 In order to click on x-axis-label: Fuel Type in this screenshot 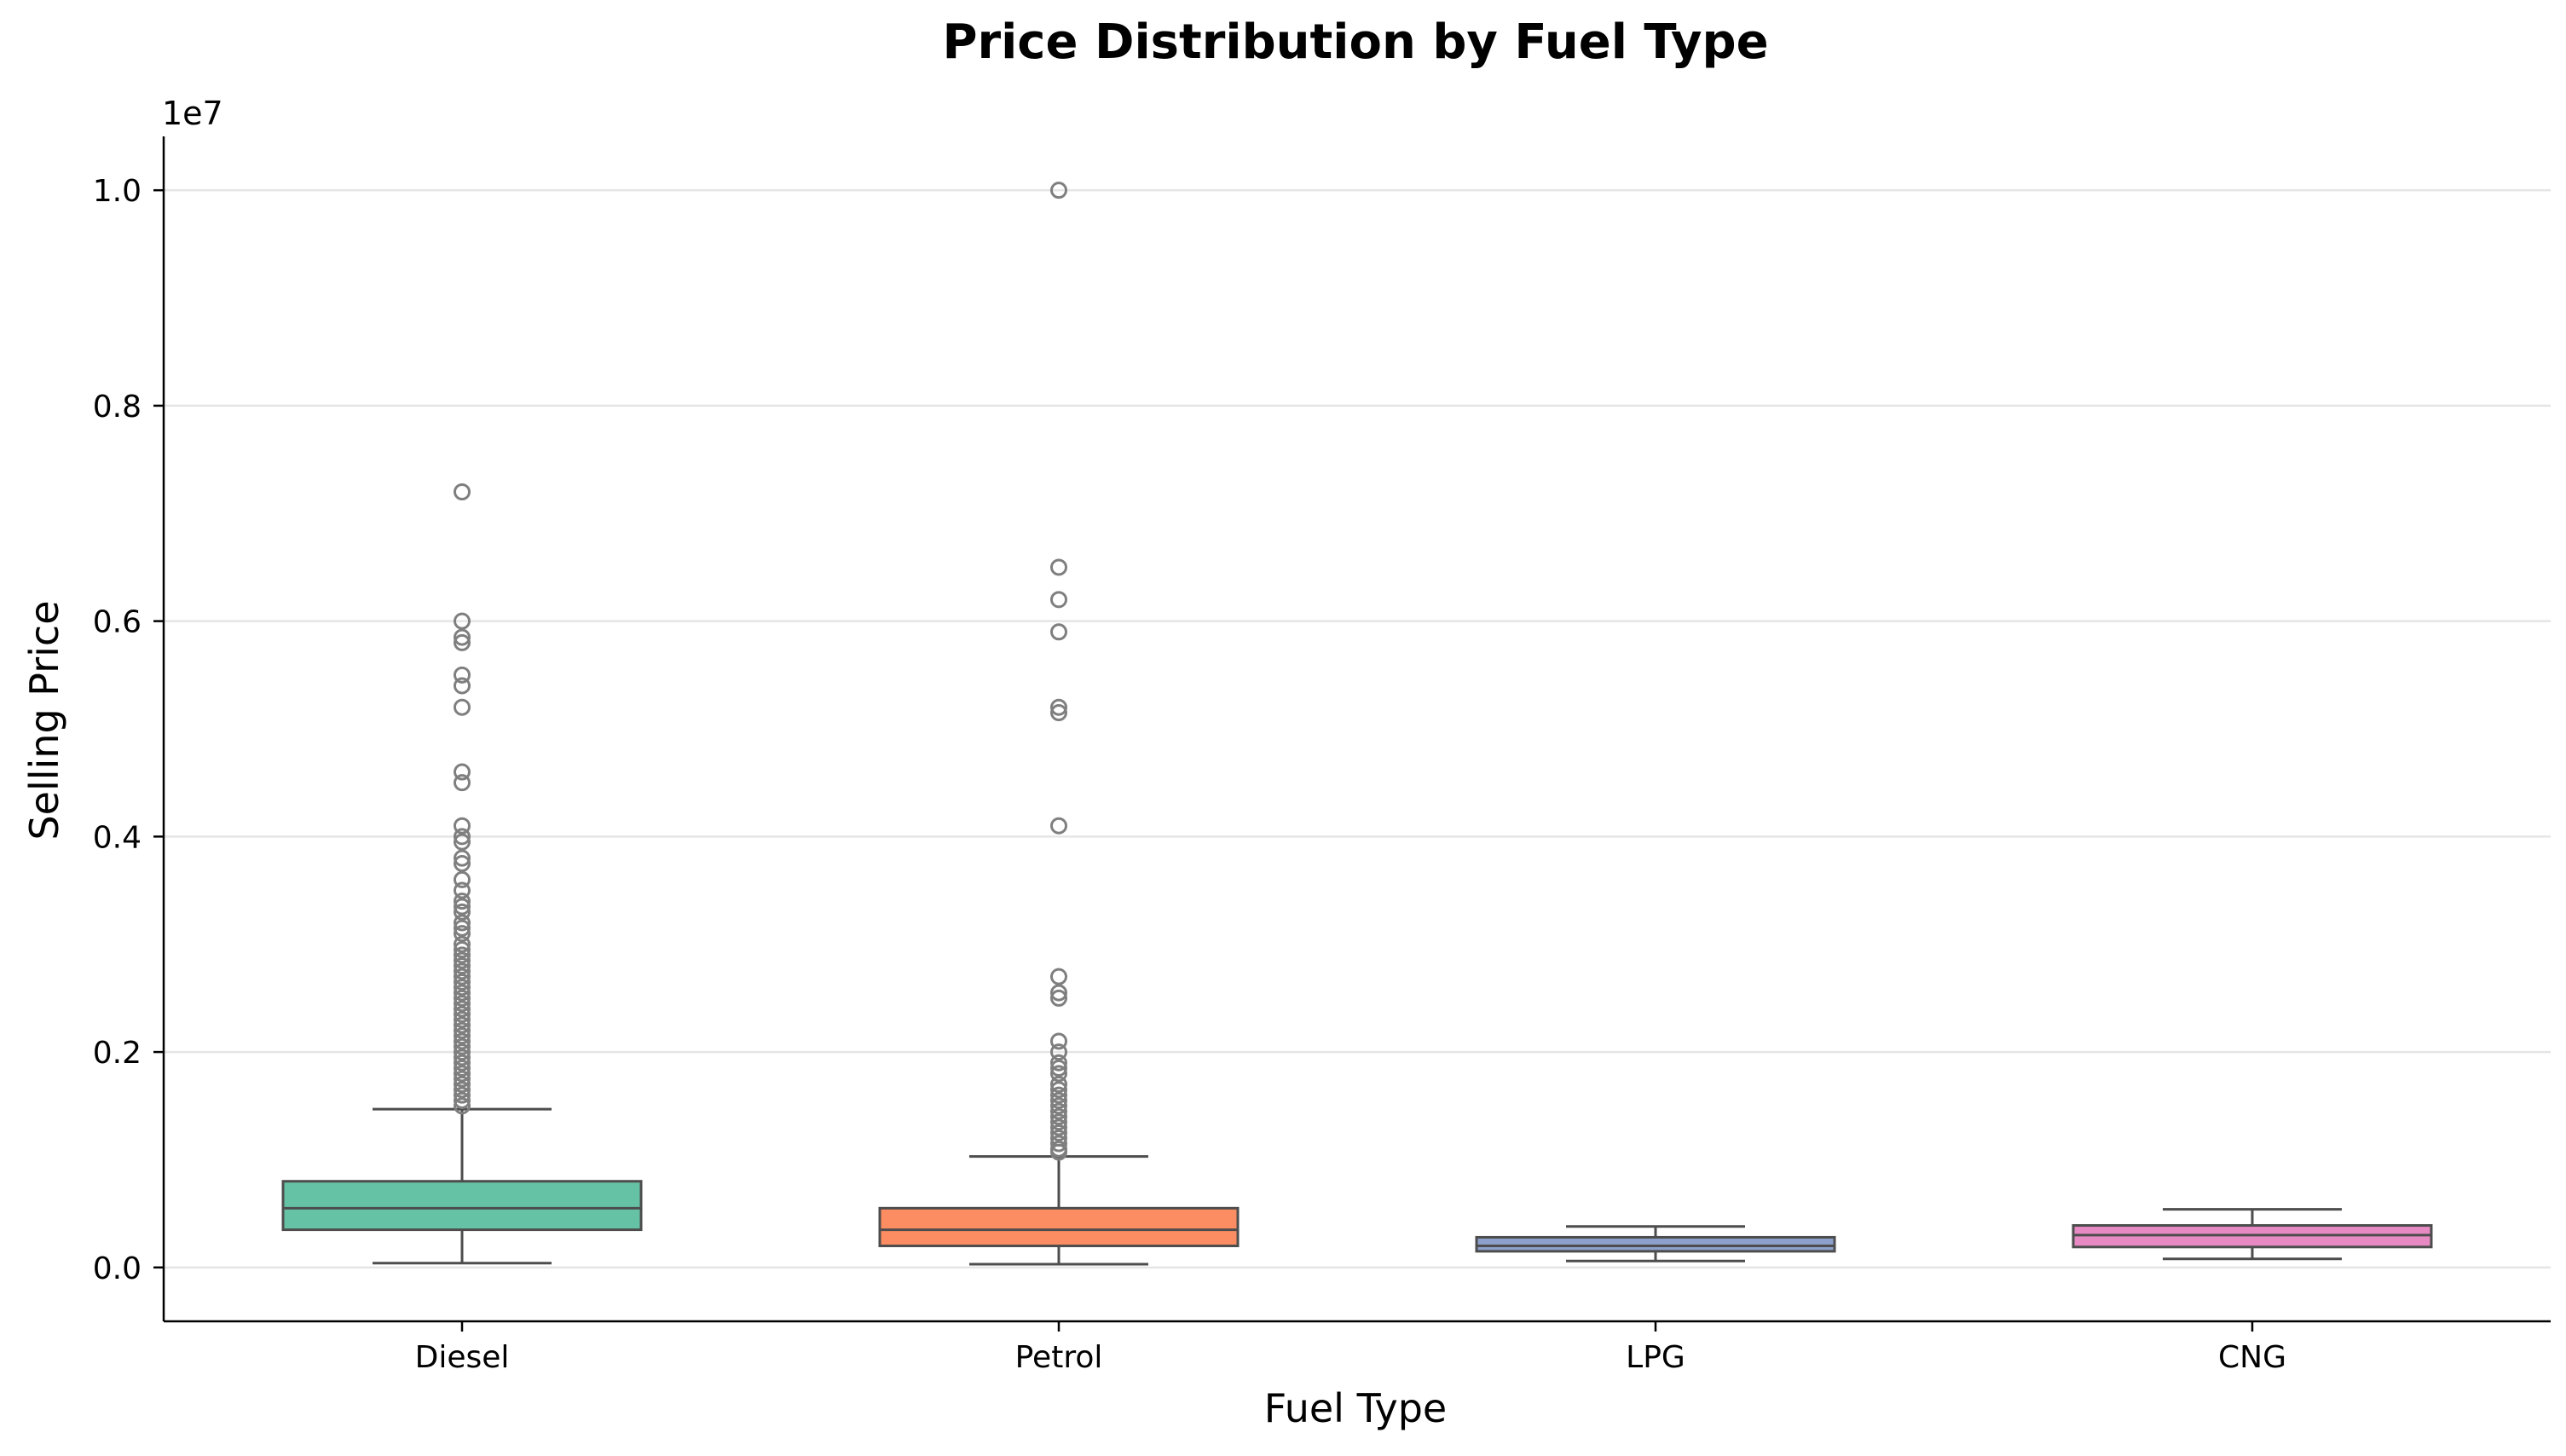, I will do `click(1355, 1408)`.